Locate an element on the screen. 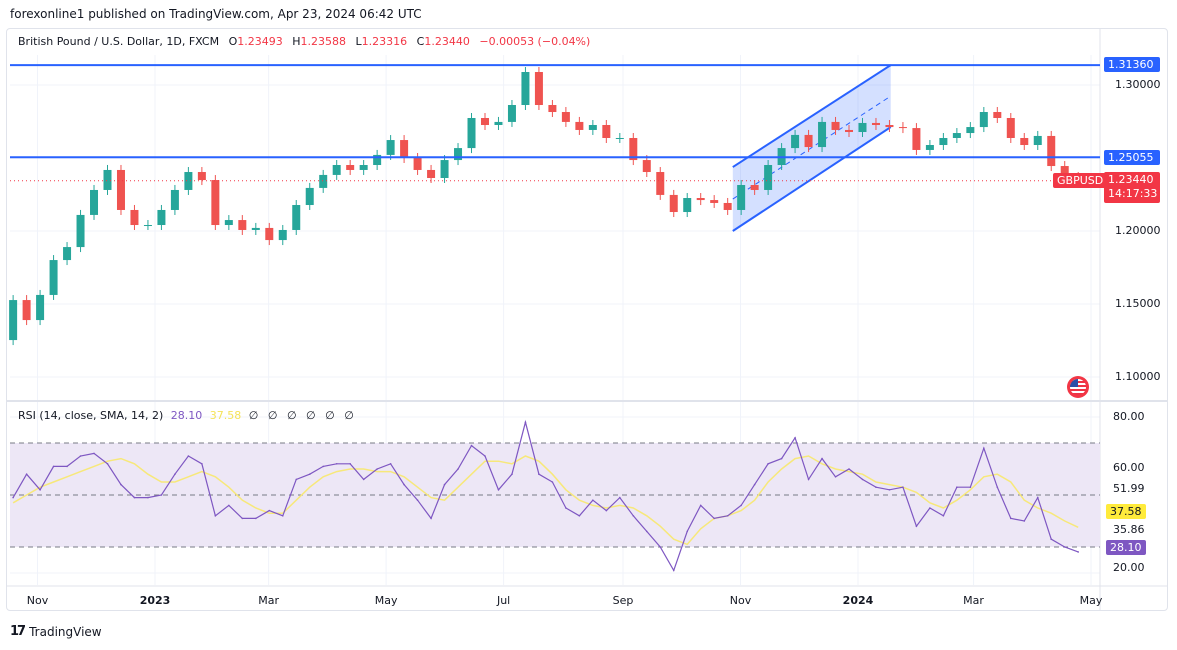 The width and height of the screenshot is (1177, 650). time-label: 2023 is located at coordinates (155, 600).